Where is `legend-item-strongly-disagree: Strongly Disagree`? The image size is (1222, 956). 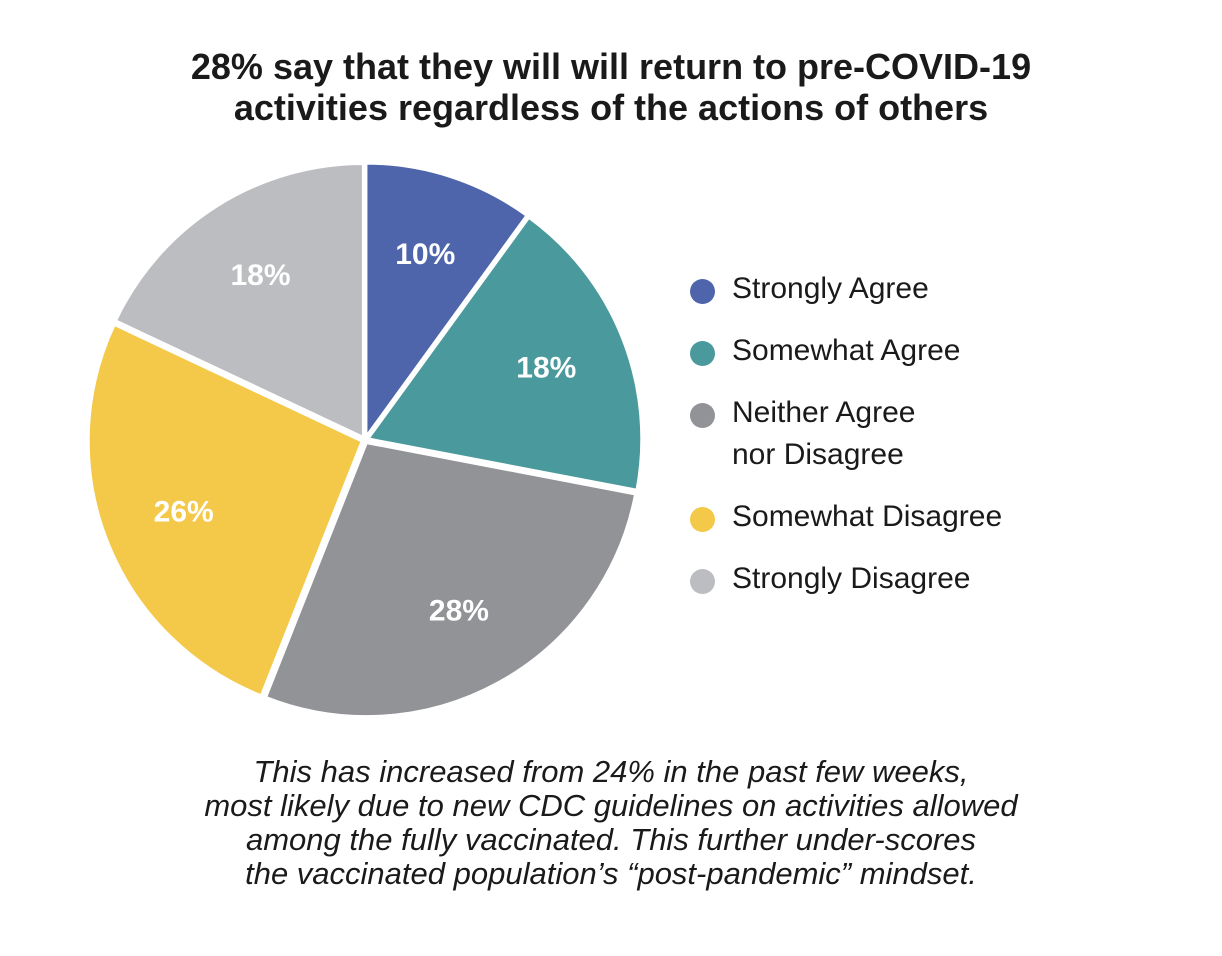 legend-item-strongly-disagree: Strongly Disagree is located at coordinates (846, 579).